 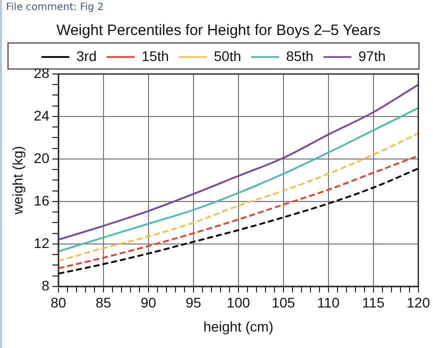 I want to click on x-tick-label: 100, so click(x=238, y=302).